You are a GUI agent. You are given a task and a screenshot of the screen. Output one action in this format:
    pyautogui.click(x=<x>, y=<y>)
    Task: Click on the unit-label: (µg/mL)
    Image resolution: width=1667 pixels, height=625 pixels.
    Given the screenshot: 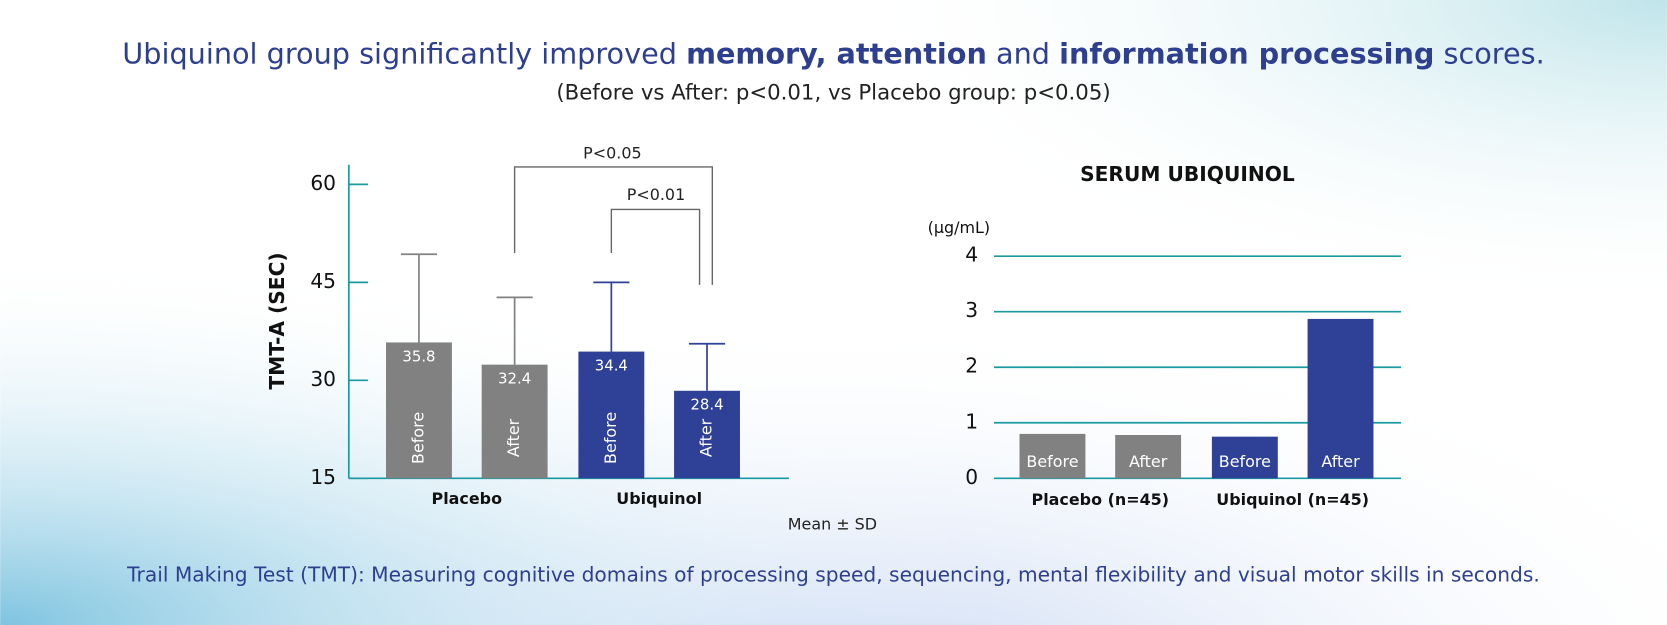 What is the action you would take?
    pyautogui.click(x=959, y=227)
    